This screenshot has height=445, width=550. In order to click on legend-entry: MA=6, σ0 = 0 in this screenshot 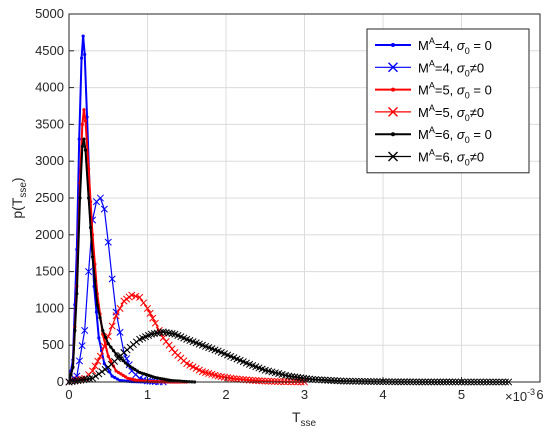, I will do `click(433, 135)`.